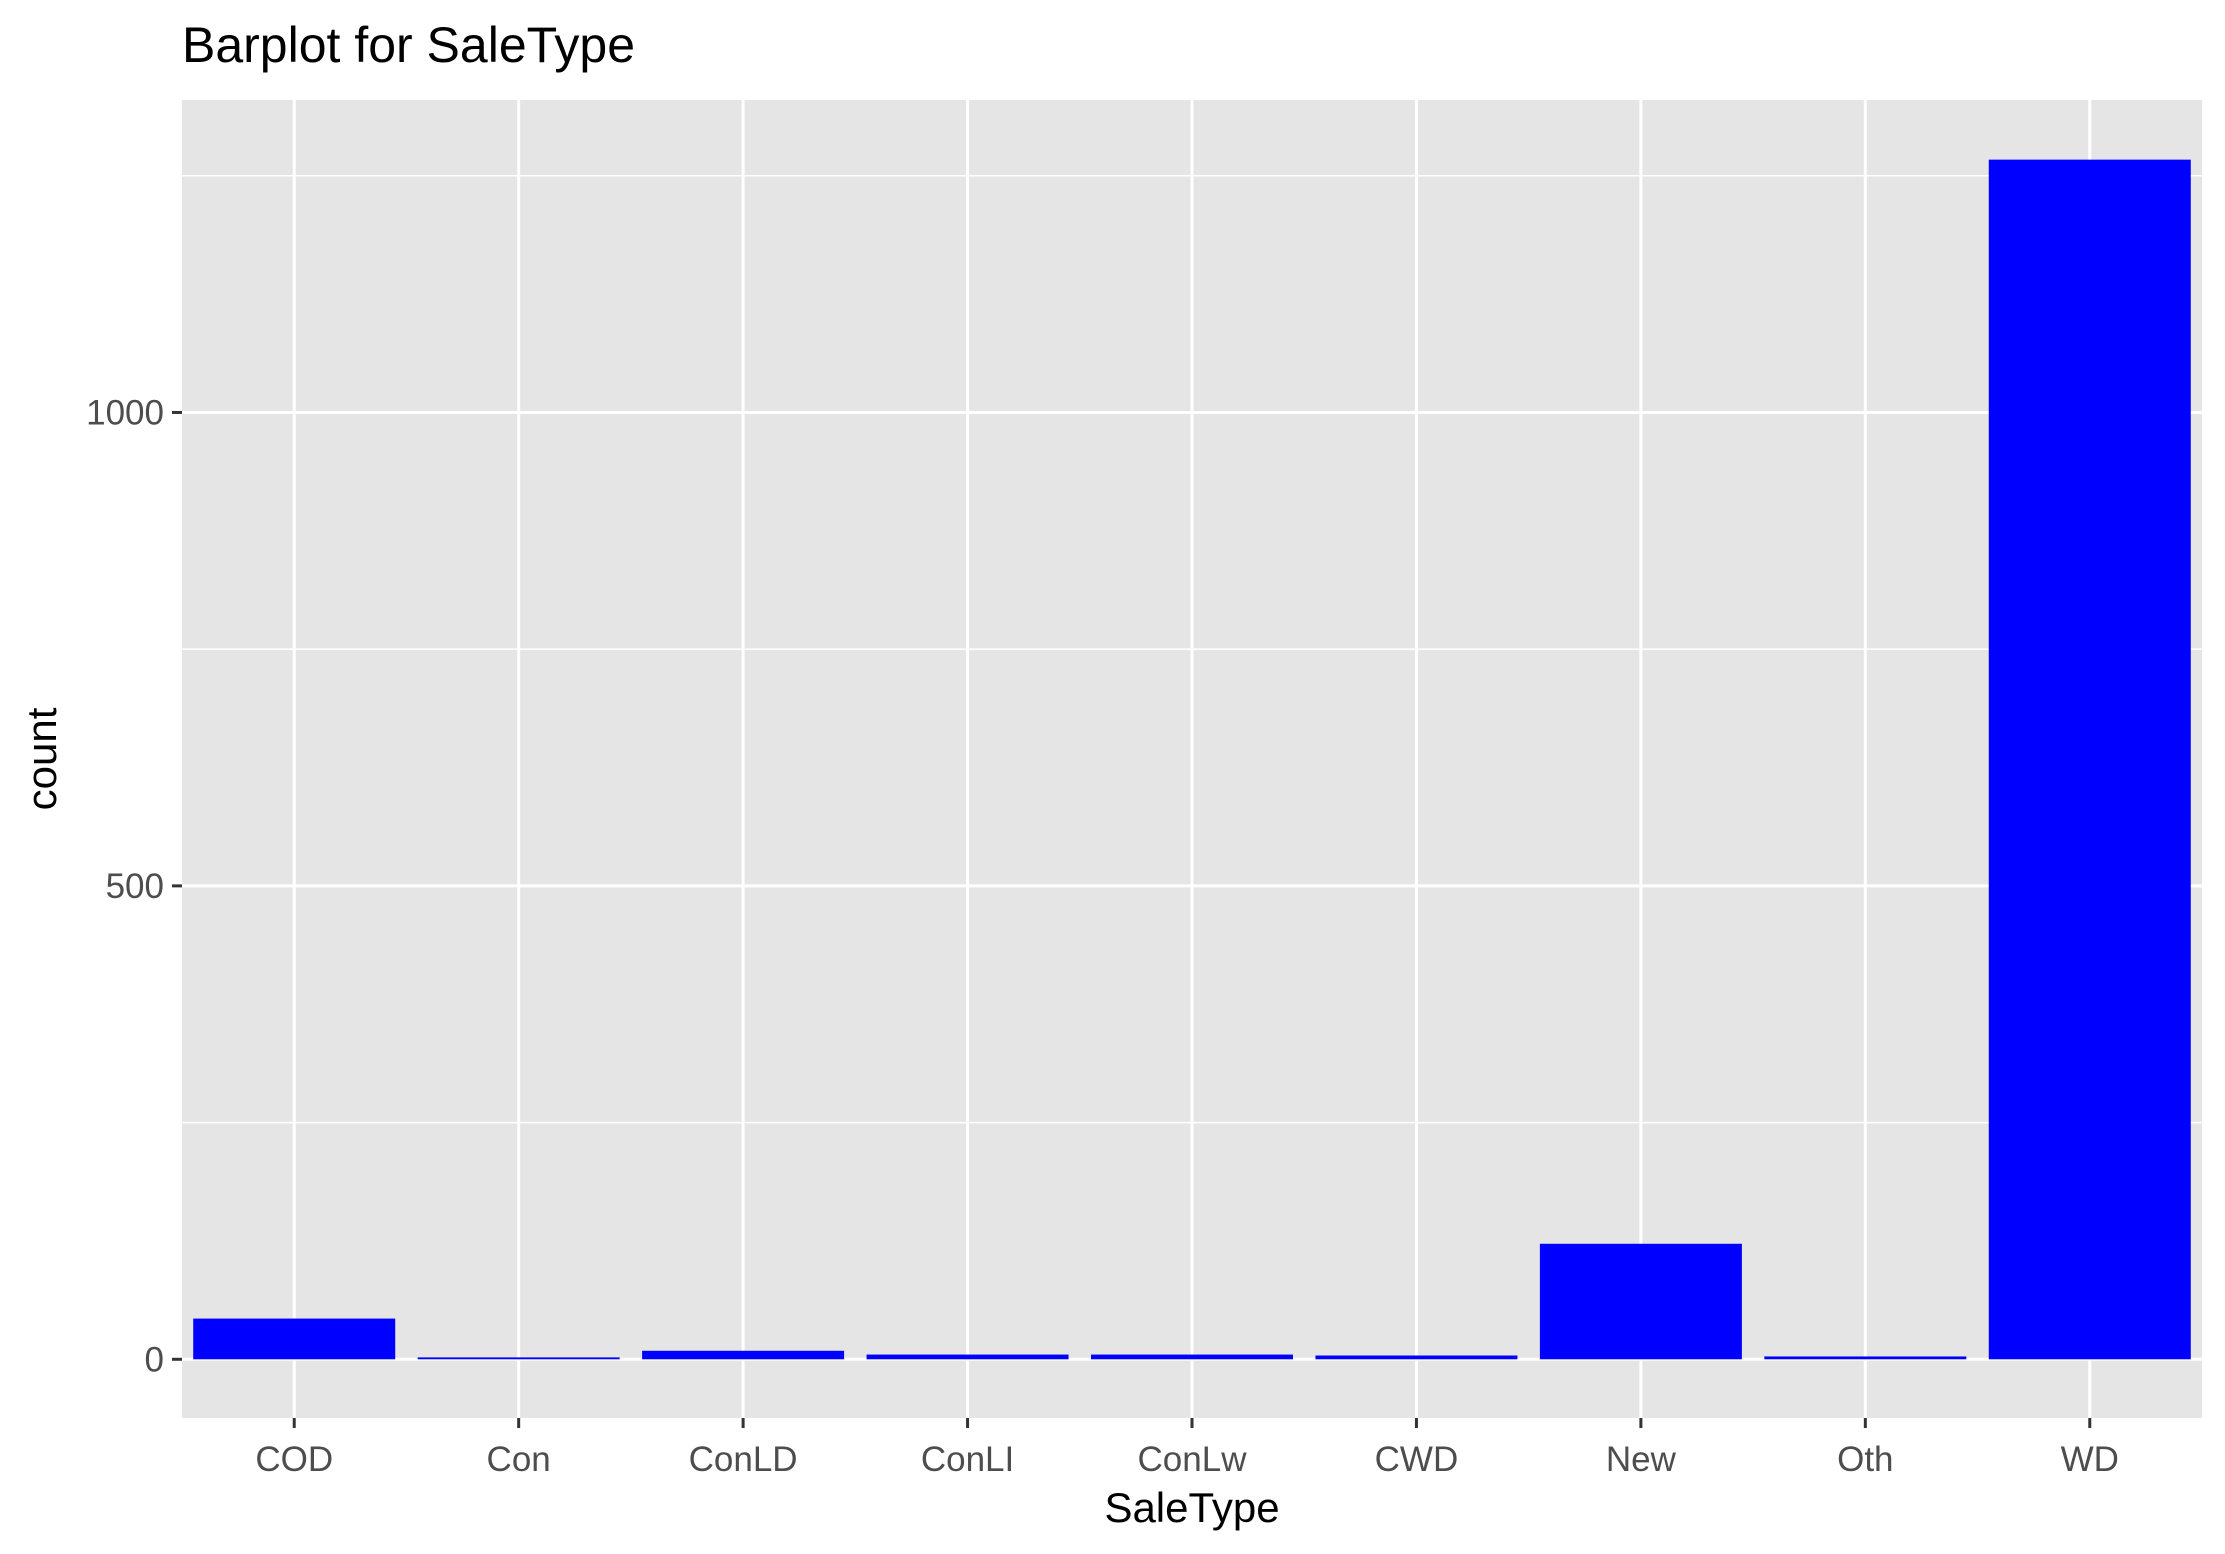 The image size is (2225, 1554). I want to click on x-axis: COD Con ConLD ConLI ConLw CWD New Oth WD, so click(1187, 1448).